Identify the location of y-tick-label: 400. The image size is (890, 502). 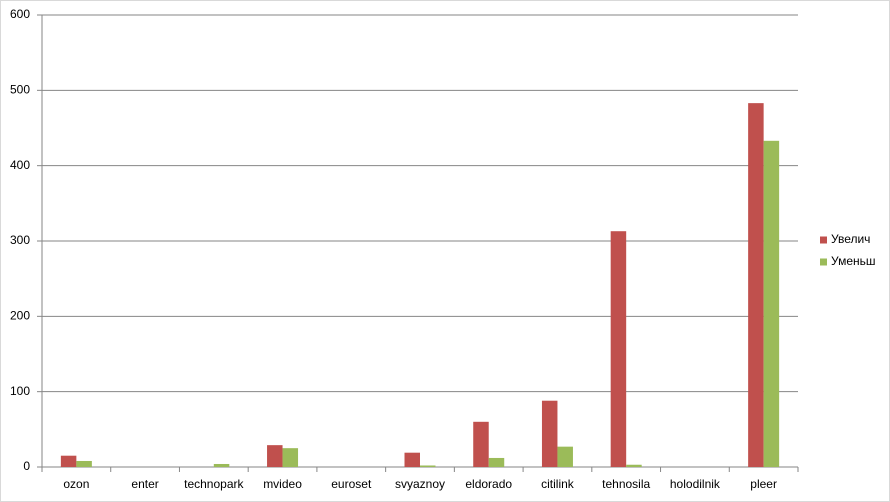
(20, 165).